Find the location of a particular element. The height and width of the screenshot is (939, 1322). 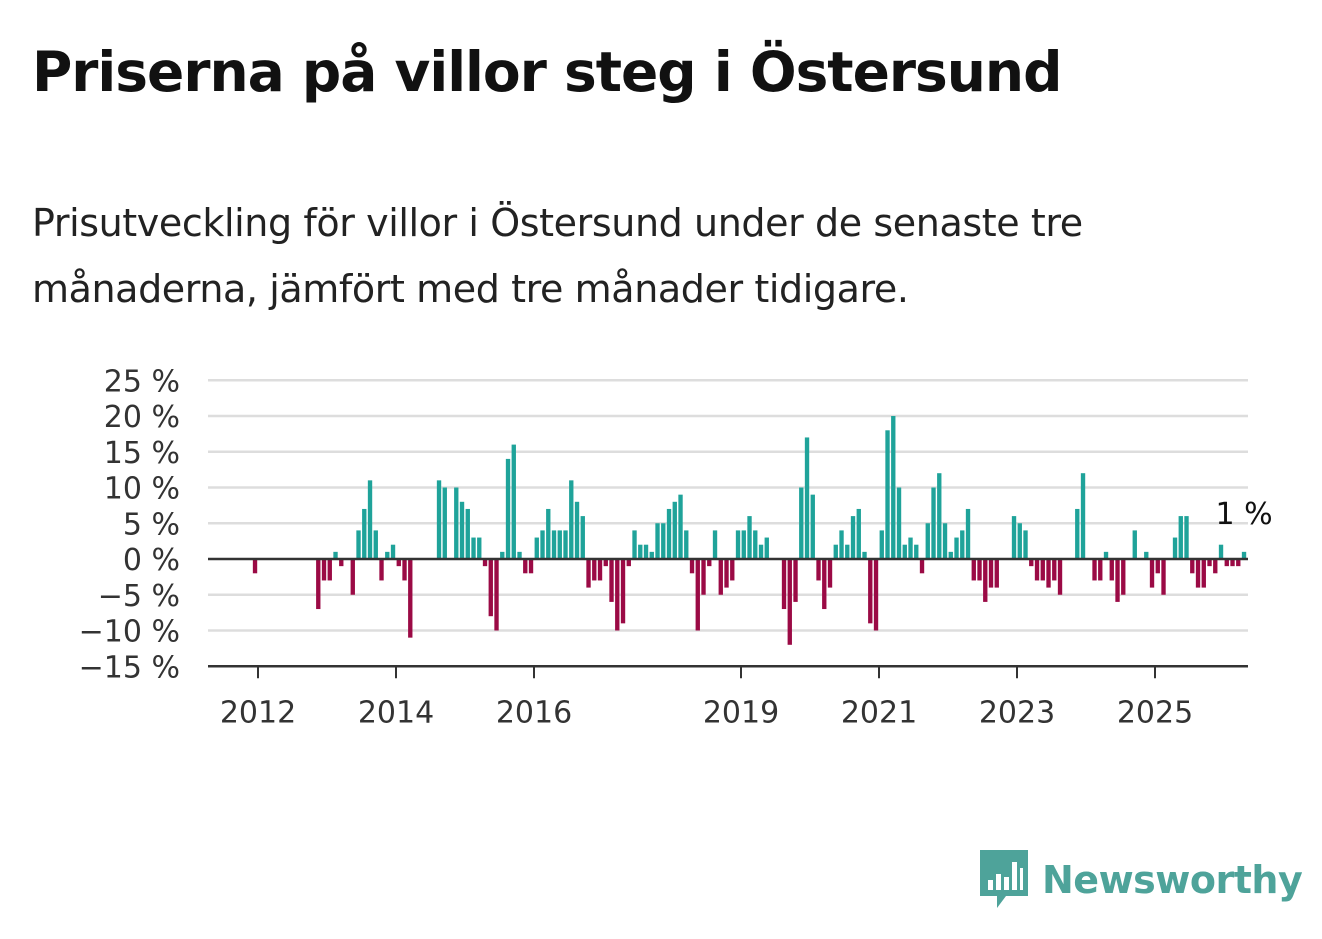

y-axis-labels: 25 %20 %15 %10 %5 %0 %−5 %−10 %−15 % is located at coordinates (129, 524).